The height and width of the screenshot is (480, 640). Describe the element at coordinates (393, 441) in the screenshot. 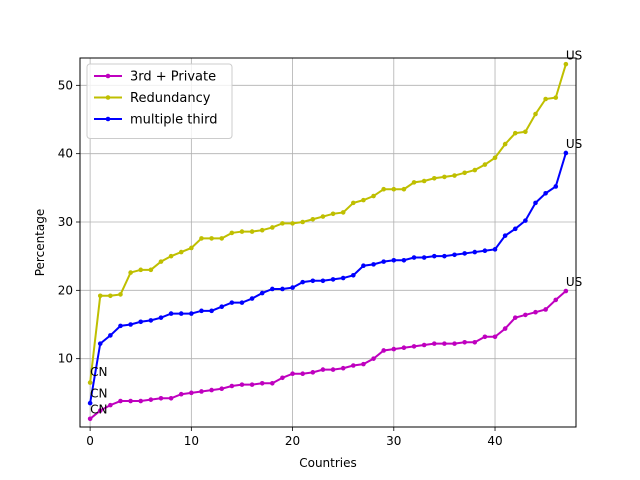

I see `x-tick-label: 30` at that location.